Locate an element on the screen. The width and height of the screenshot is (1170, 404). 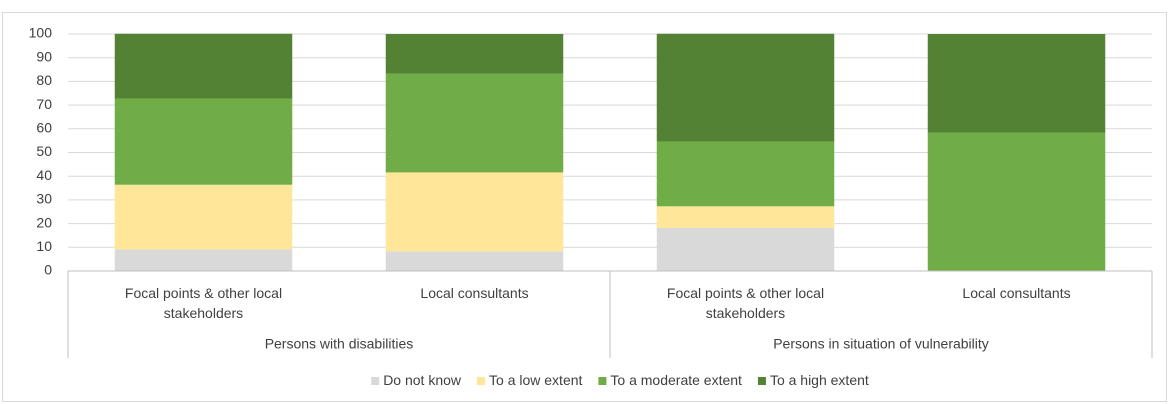
y-tick-label: 60 is located at coordinates (44, 128).